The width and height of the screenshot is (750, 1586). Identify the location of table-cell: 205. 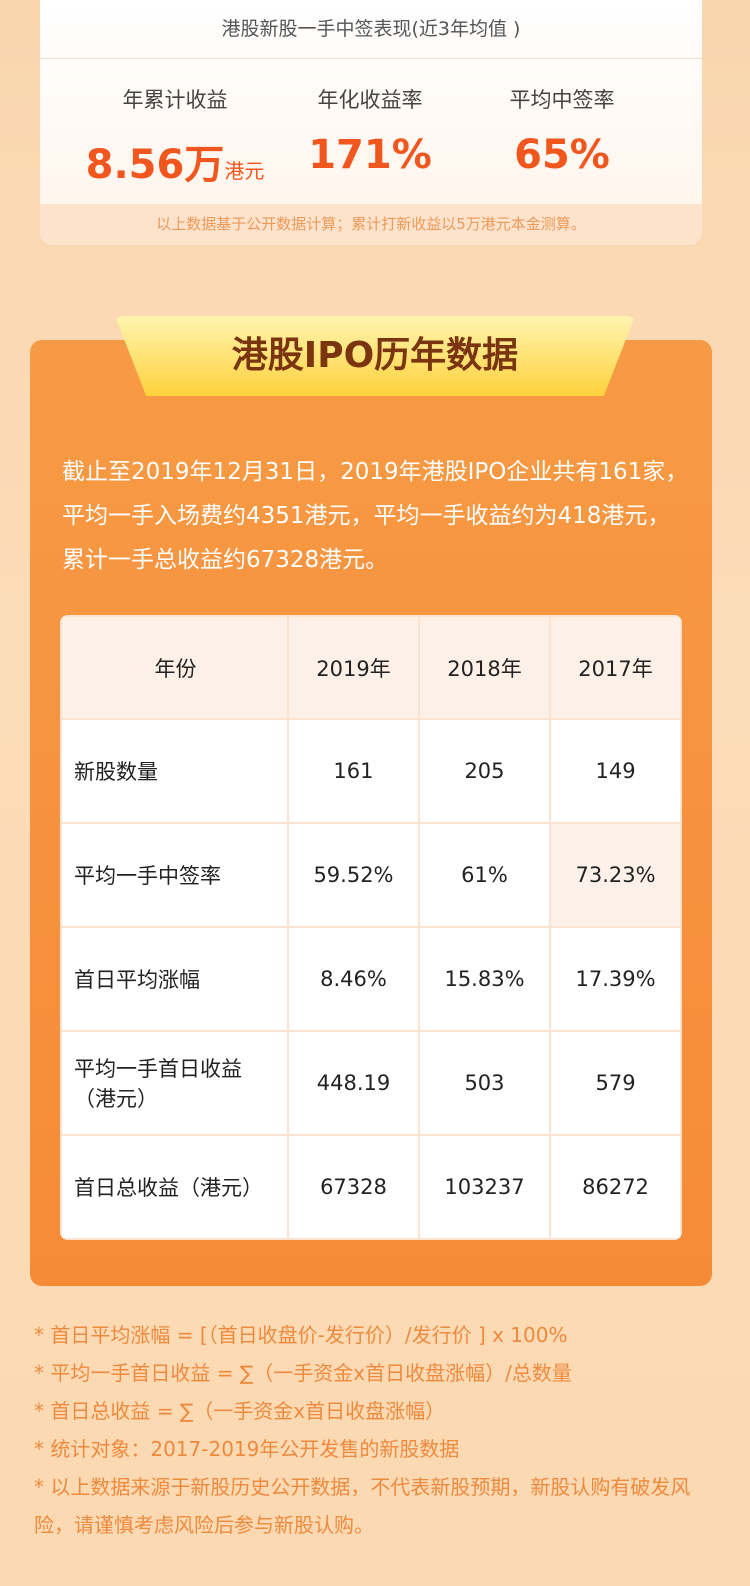
(484, 771).